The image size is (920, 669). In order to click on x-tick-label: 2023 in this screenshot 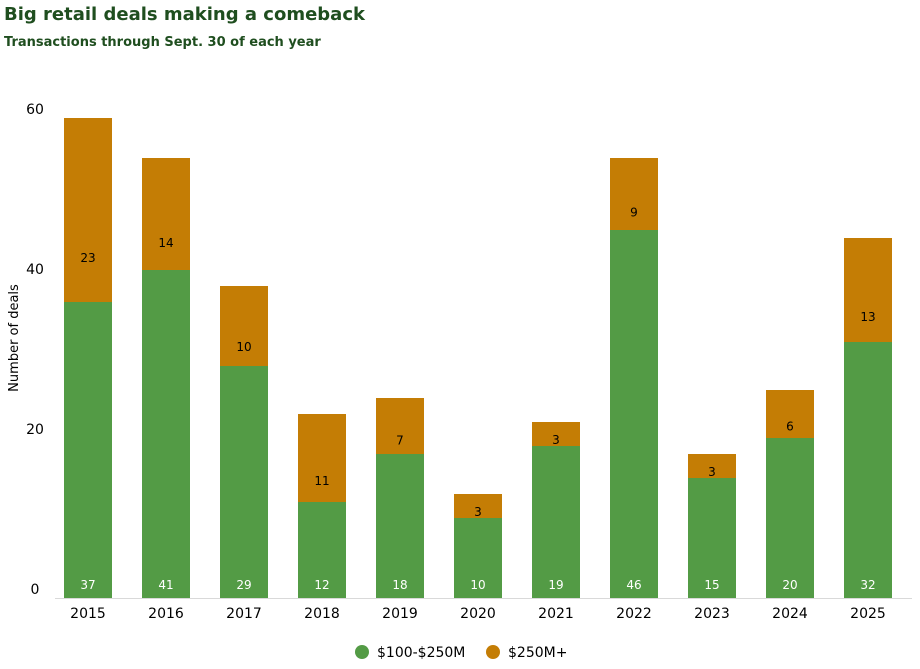, I will do `click(712, 614)`.